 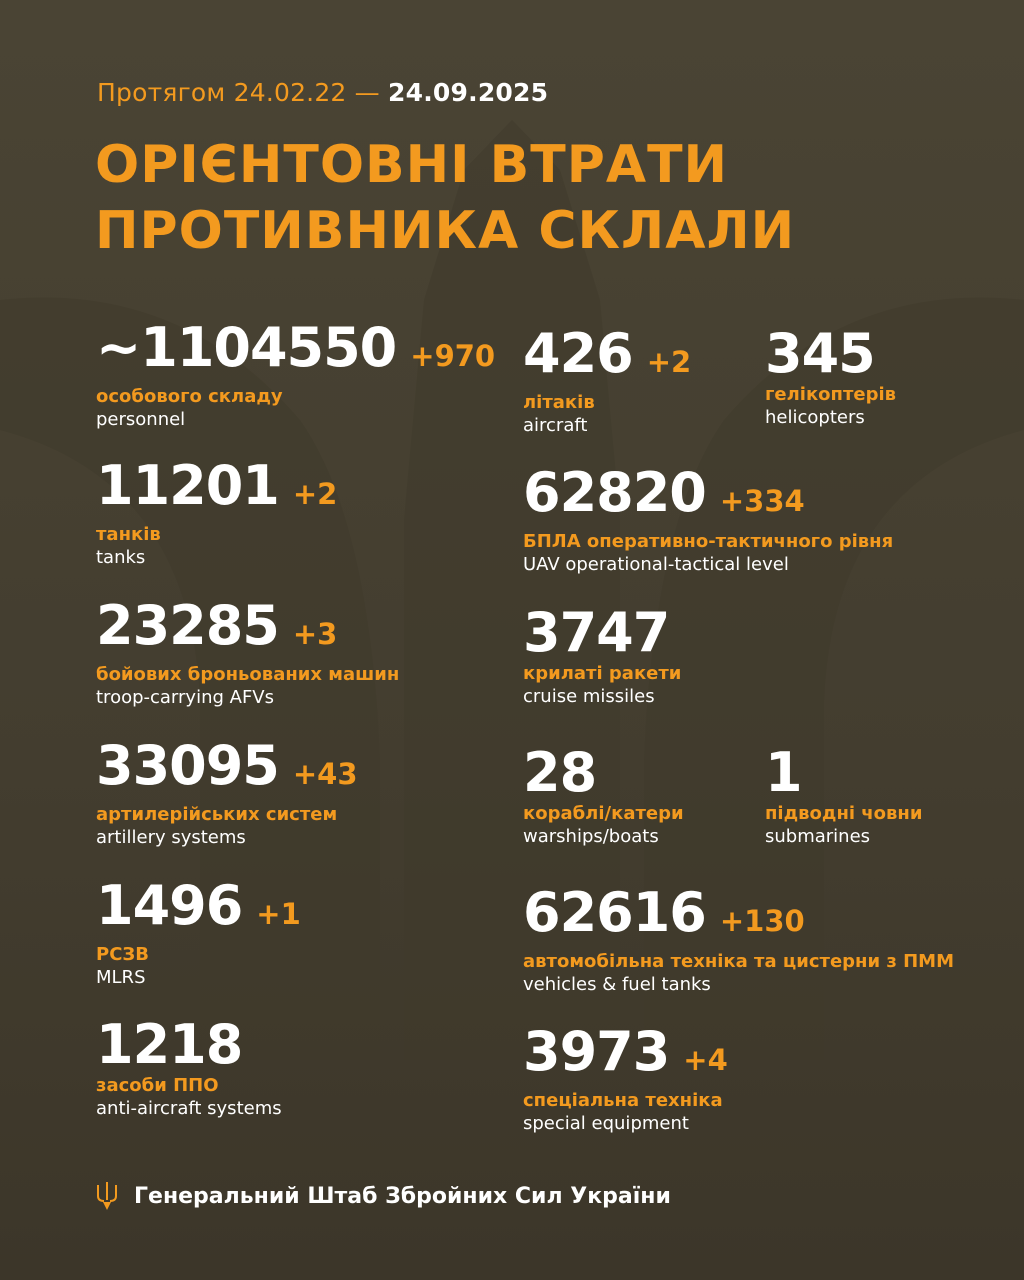 What do you see at coordinates (445, 198) in the screenshot?
I see `page-title: ОРІЄНТОВНІ ВТРАТИ ПРОТИВНИКА СКЛАЛИ` at bounding box center [445, 198].